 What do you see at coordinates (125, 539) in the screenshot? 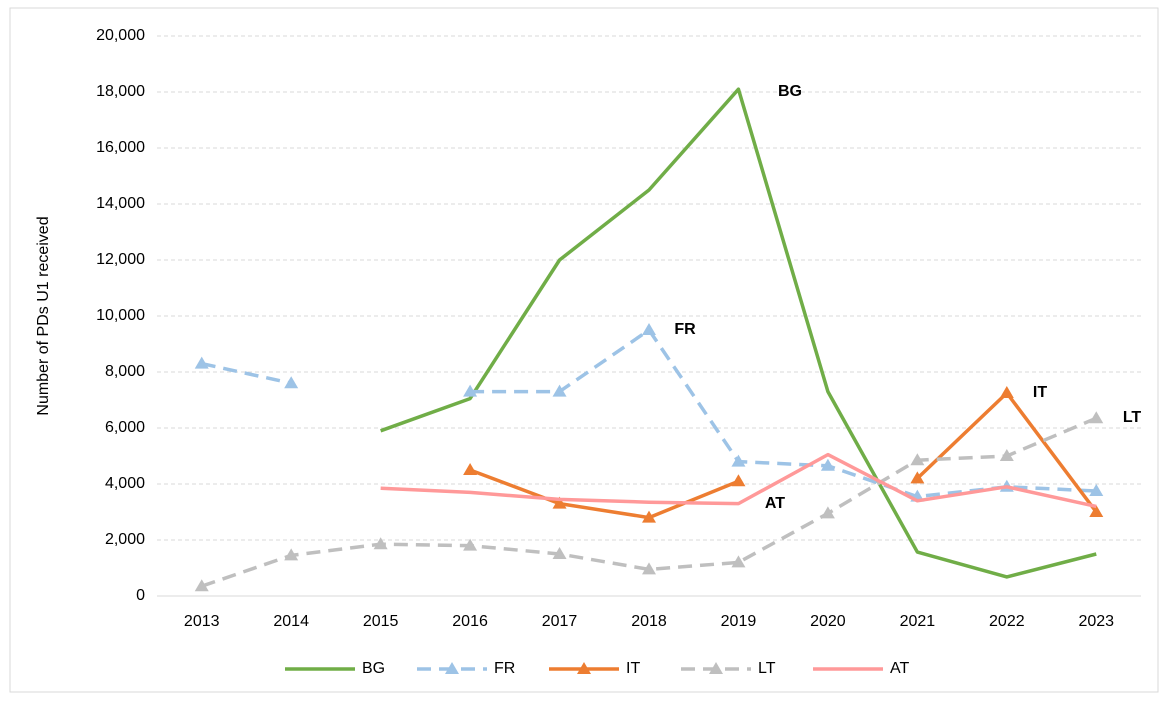
I see `y-tick-label: 2,000` at bounding box center [125, 539].